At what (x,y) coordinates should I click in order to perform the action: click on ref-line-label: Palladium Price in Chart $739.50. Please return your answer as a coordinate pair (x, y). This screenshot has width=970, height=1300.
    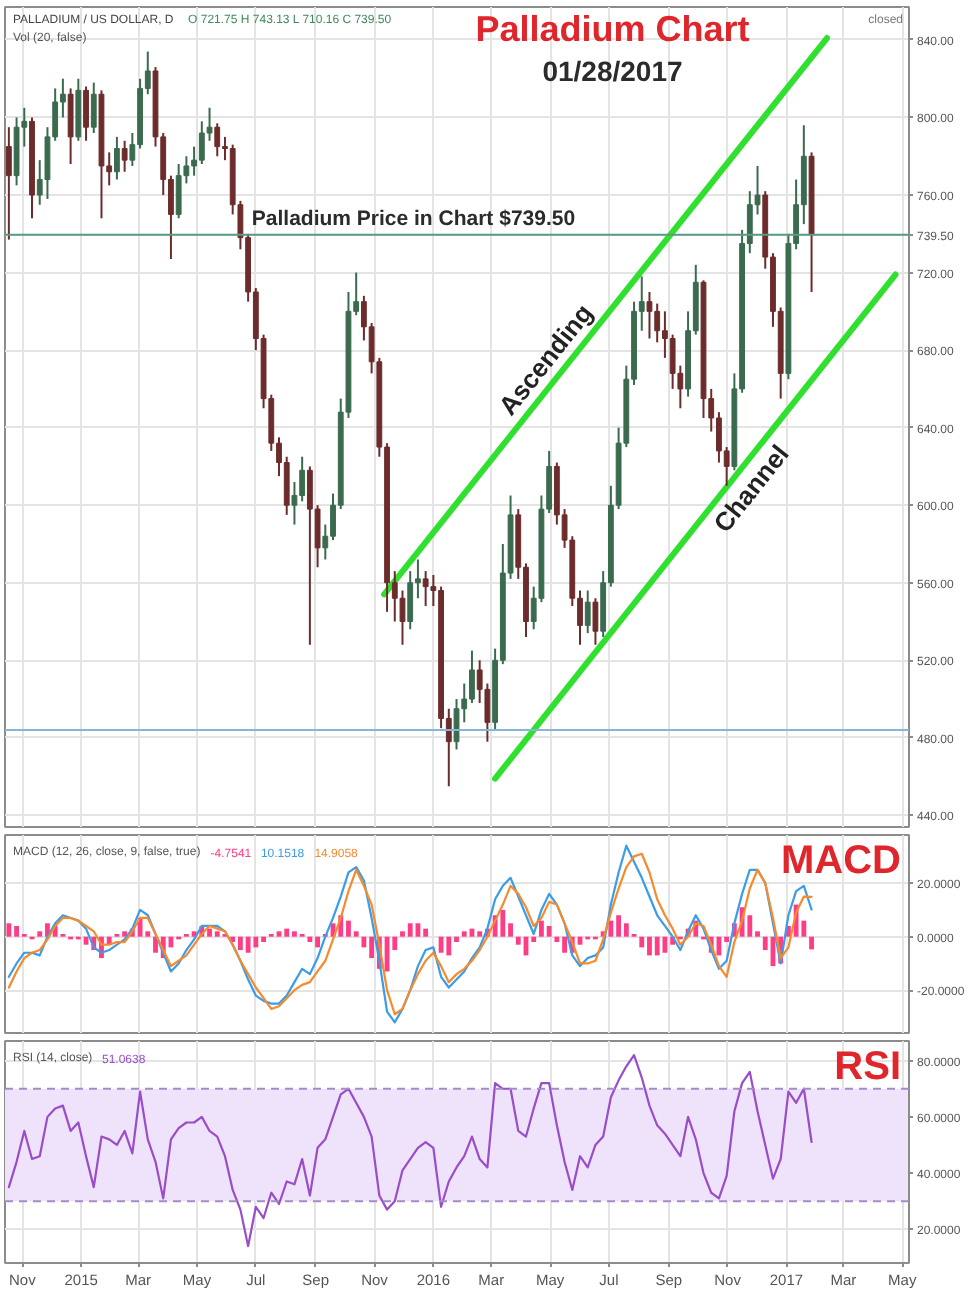
    Looking at the image, I should click on (413, 218).